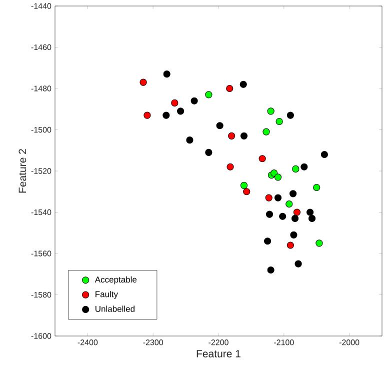  I want to click on y-axis-title: Feature 2, so click(22, 171).